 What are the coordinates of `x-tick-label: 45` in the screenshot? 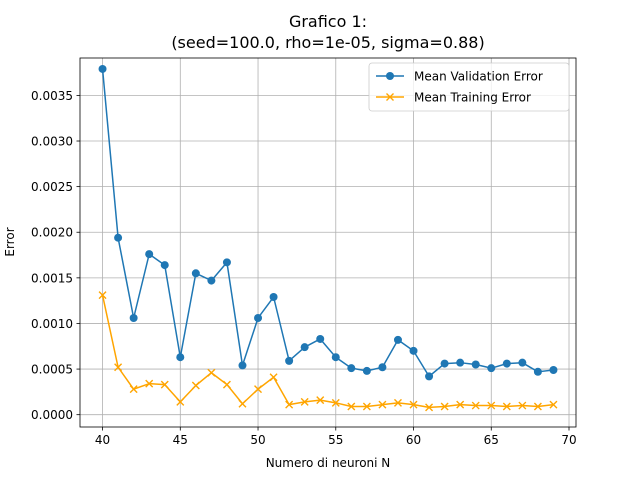 It's located at (180, 440).